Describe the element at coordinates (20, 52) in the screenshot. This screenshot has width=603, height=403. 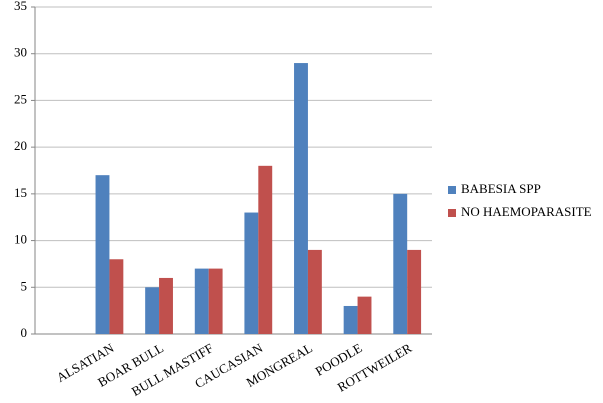
I see `y-tick-label: 30` at that location.